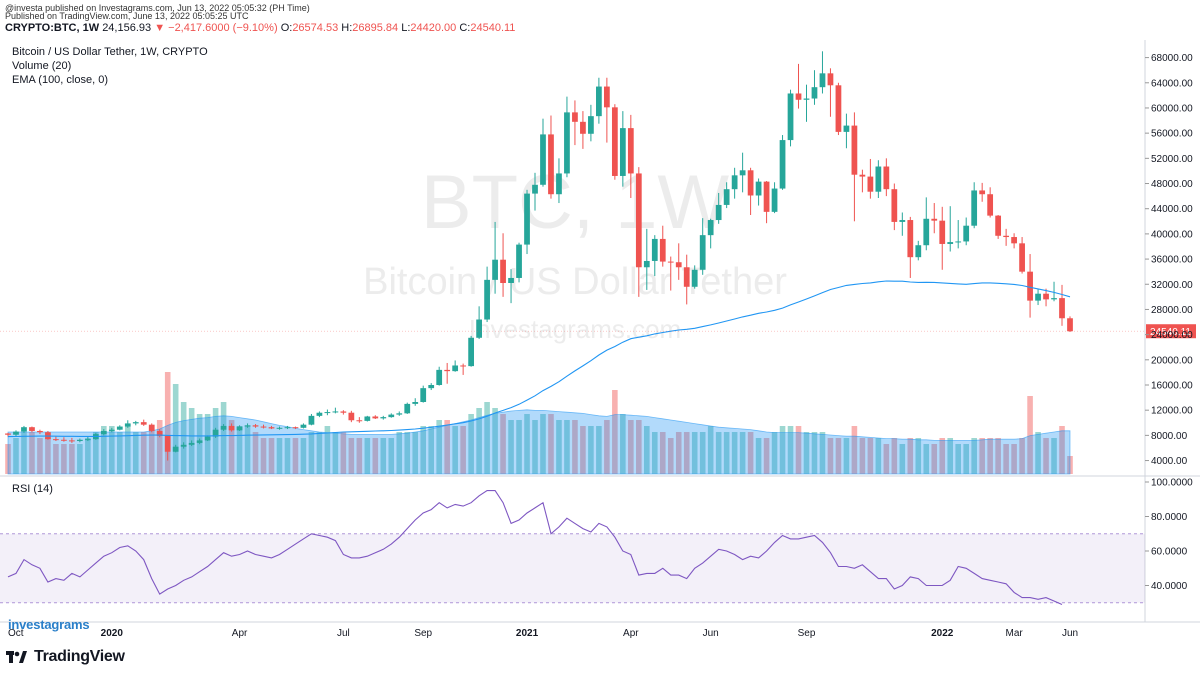 Image resolution: width=1200 pixels, height=673 pixels. Describe the element at coordinates (711, 633) in the screenshot. I see `time-tick-label: Jun` at that location.